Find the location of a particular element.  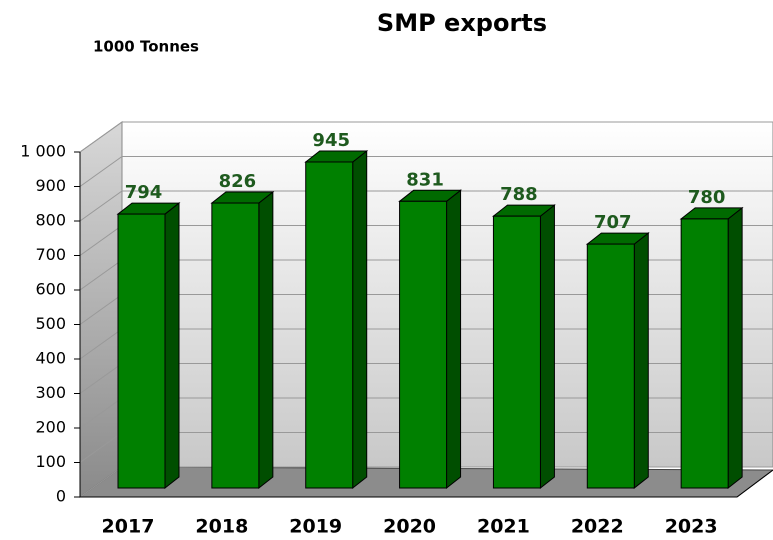

x-tick-label: 2021 is located at coordinates (503, 527).